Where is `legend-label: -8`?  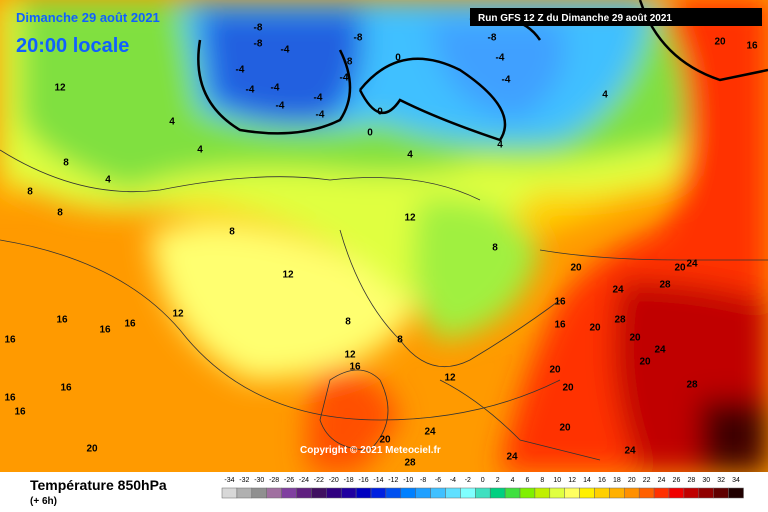
legend-label: -8 is located at coordinates (423, 480).